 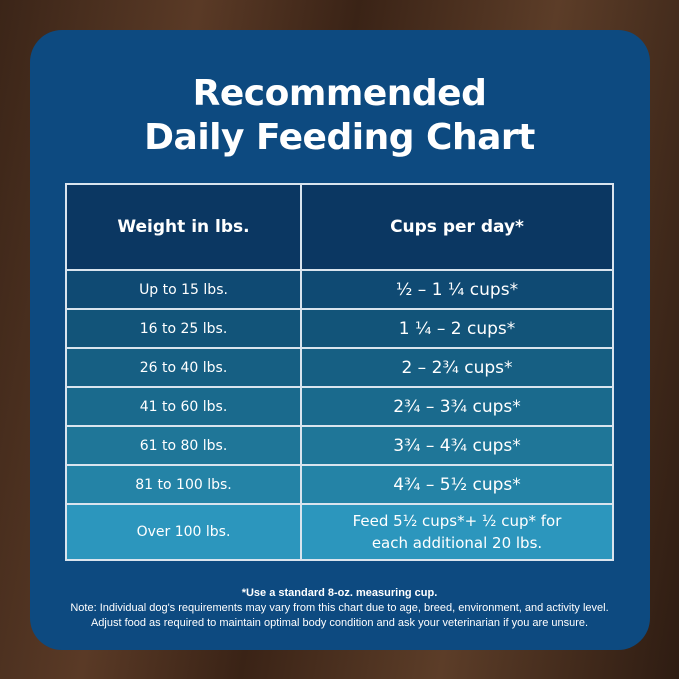 What do you see at coordinates (183, 328) in the screenshot?
I see `weight-cell: 16 to 25 lbs.` at bounding box center [183, 328].